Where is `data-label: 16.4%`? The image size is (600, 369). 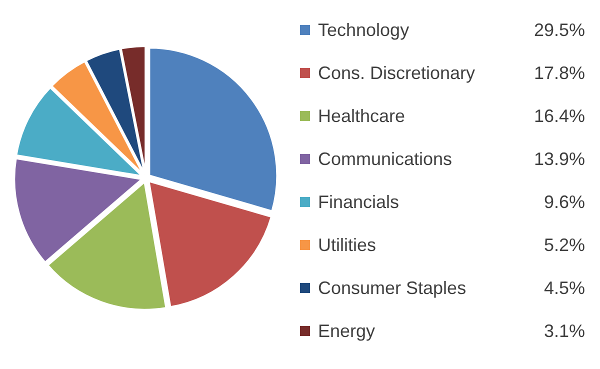
data-label: 16.4% is located at coordinates (559, 116).